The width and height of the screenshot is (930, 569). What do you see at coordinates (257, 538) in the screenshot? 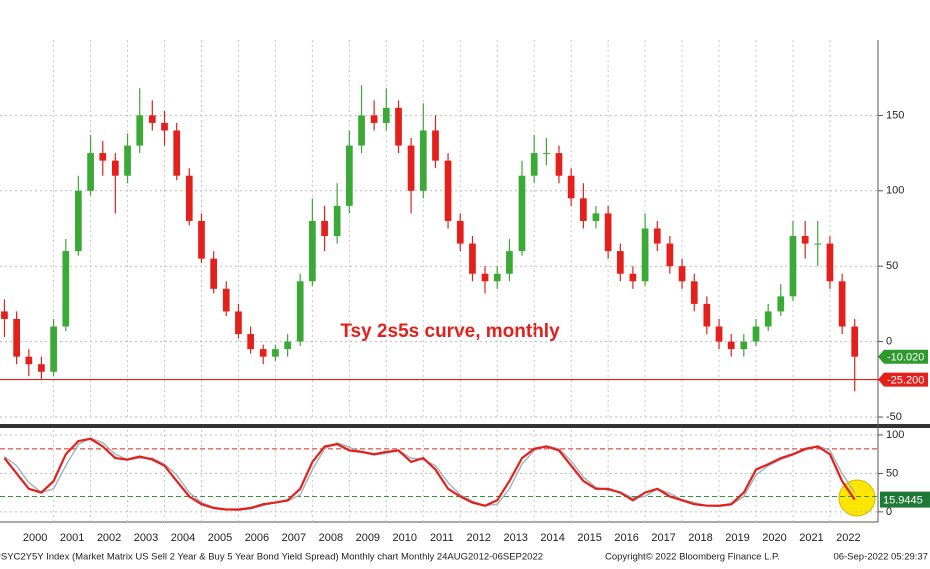
I see `x-tick-label: 2006` at bounding box center [257, 538].